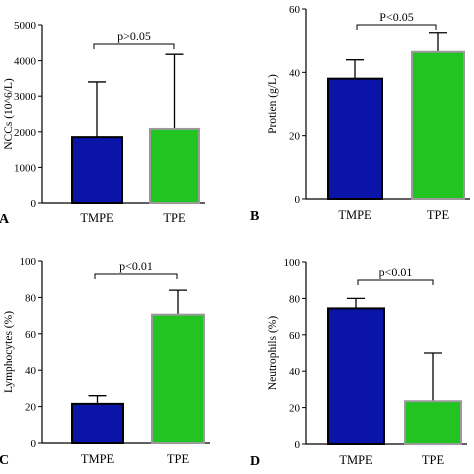  Describe the element at coordinates (97, 218) in the screenshot. I see `panel-a-category-label: TMPE` at that location.